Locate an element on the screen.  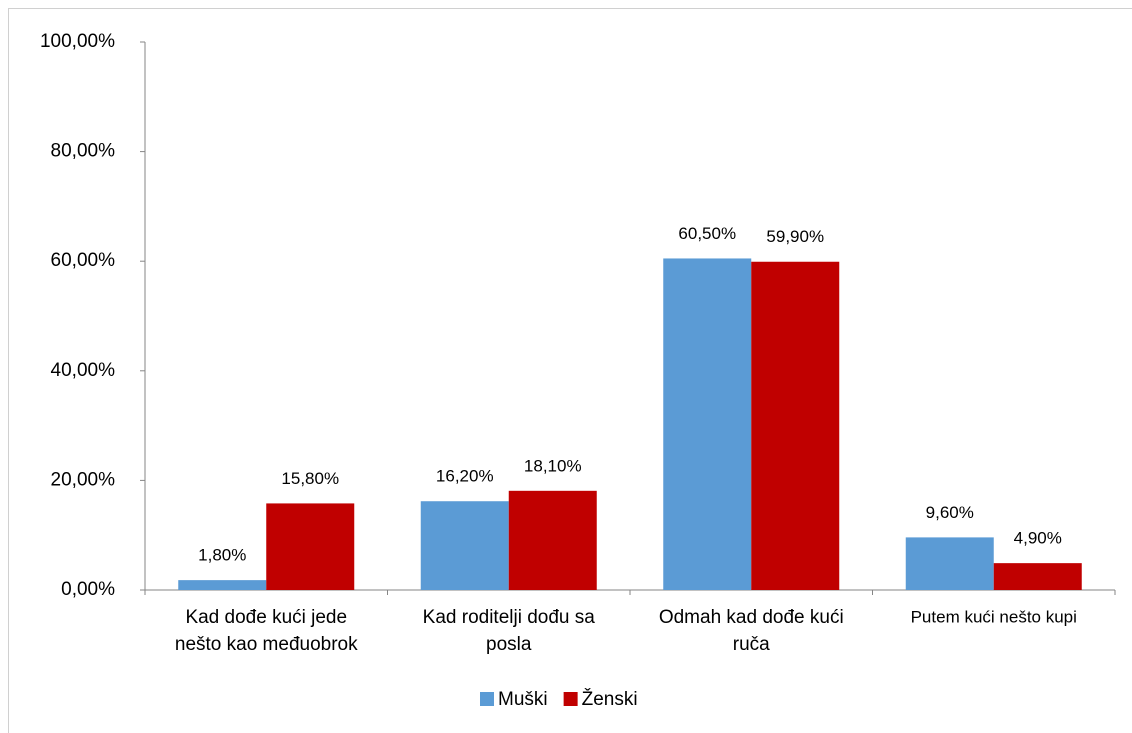
value-label: 15,80% is located at coordinates (310, 478).